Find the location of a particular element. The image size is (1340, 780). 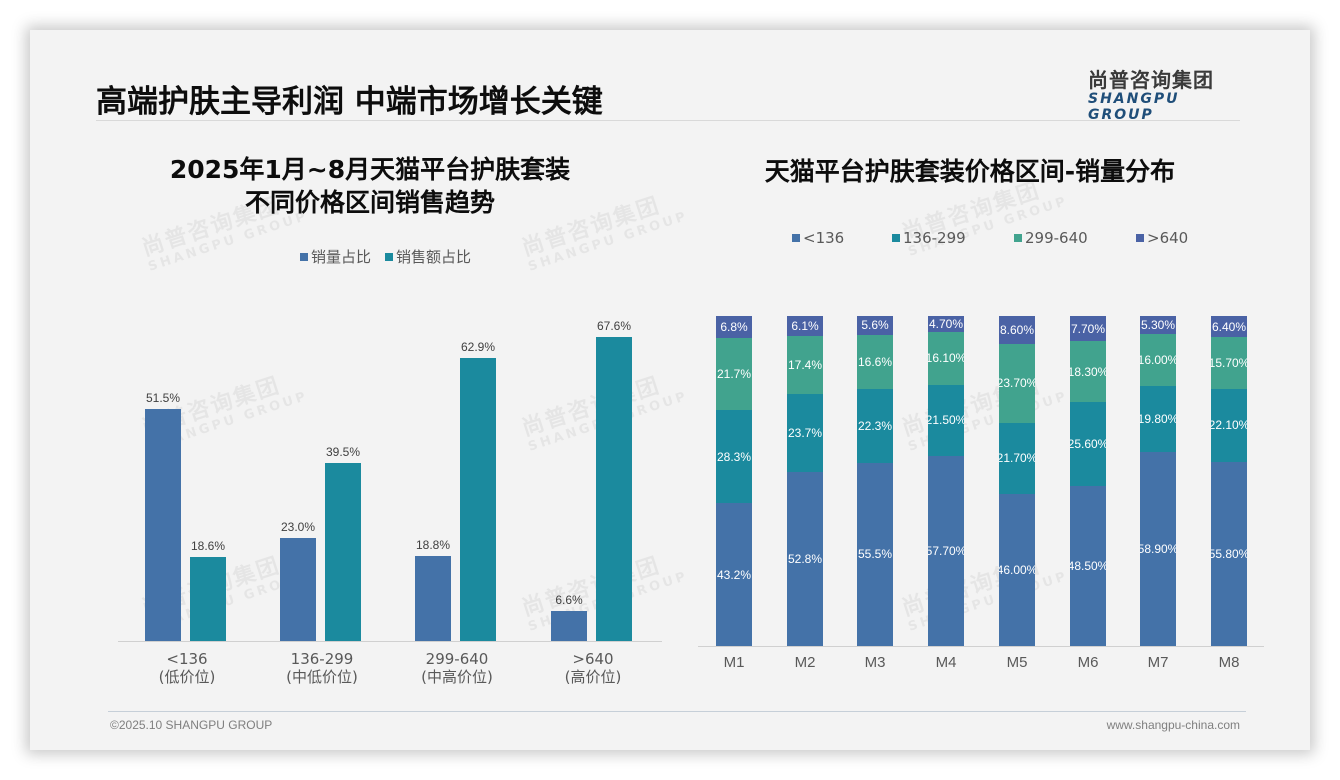

stacked-bar-M2: 52.8% 23.7% 17.4% 6.1% is located at coordinates (805, 481).